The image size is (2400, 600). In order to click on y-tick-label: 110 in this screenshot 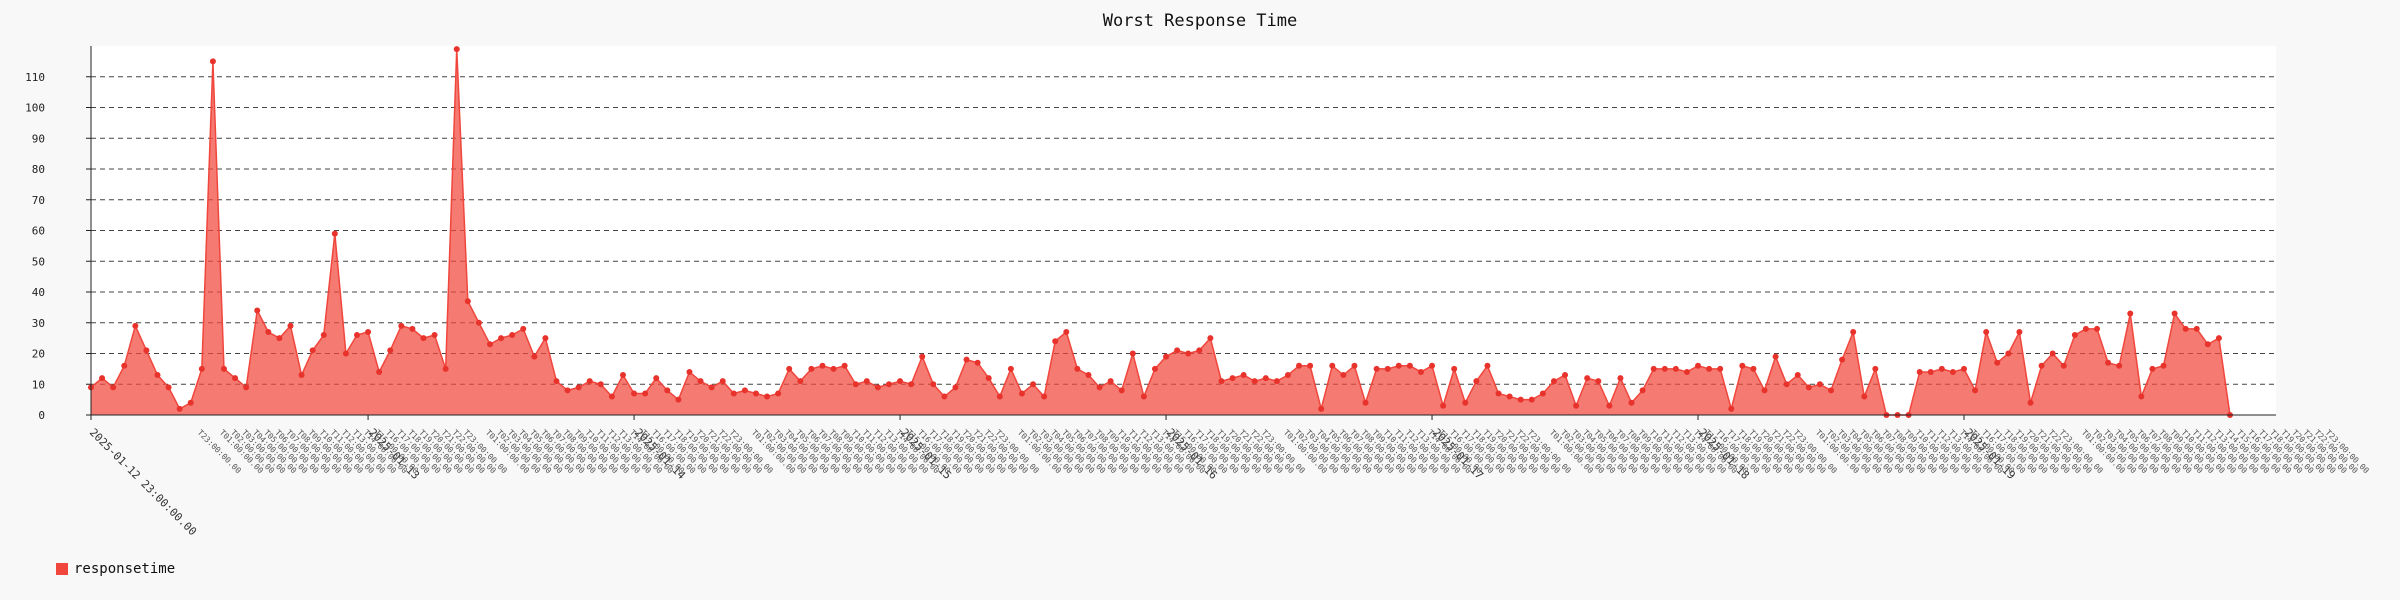, I will do `click(35, 77)`.